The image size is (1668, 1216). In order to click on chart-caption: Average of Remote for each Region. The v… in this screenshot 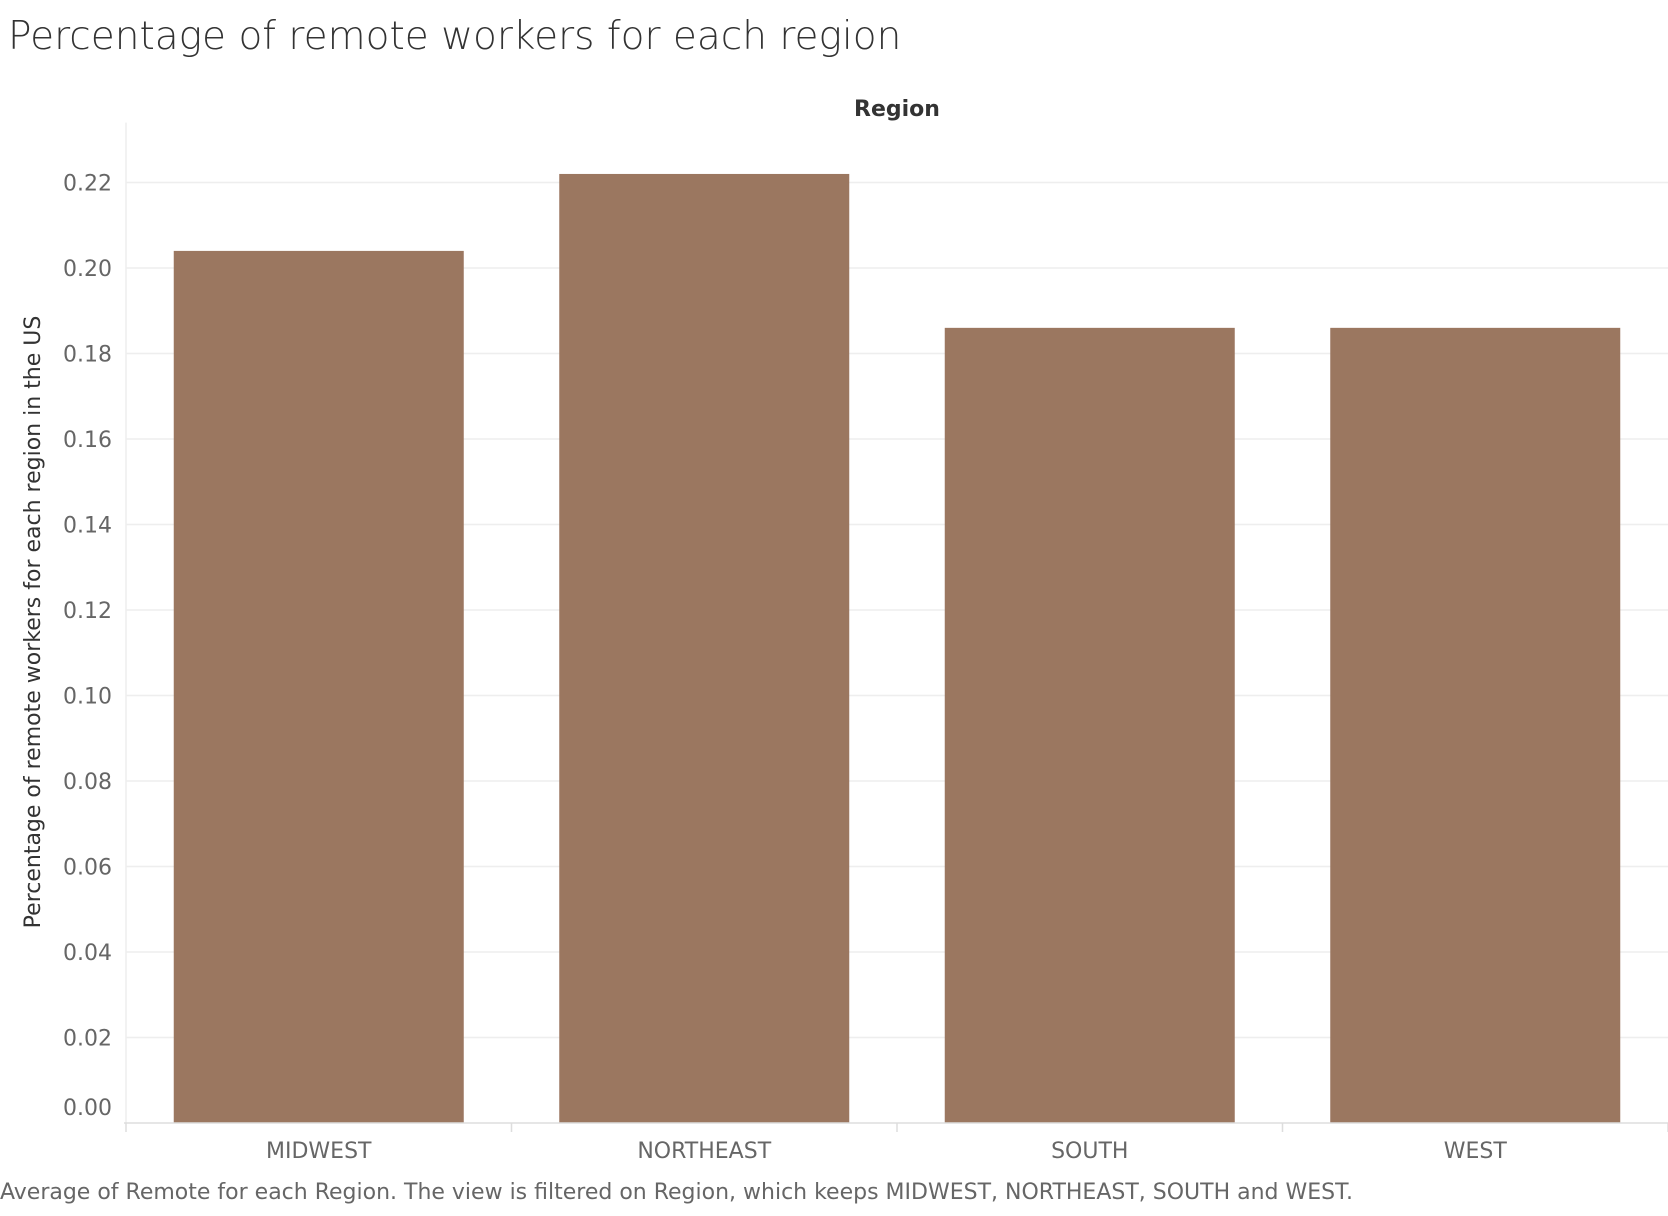, I will do `click(676, 1192)`.